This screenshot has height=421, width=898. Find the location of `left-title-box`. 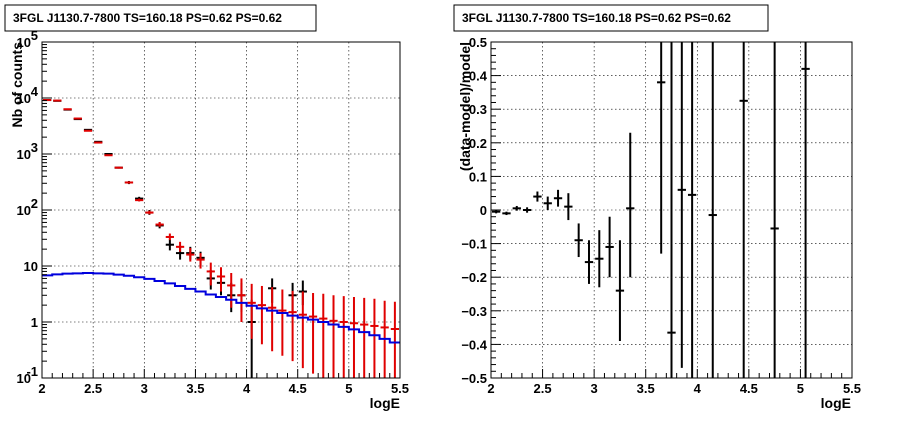

left-title-box is located at coordinates (160, 18).